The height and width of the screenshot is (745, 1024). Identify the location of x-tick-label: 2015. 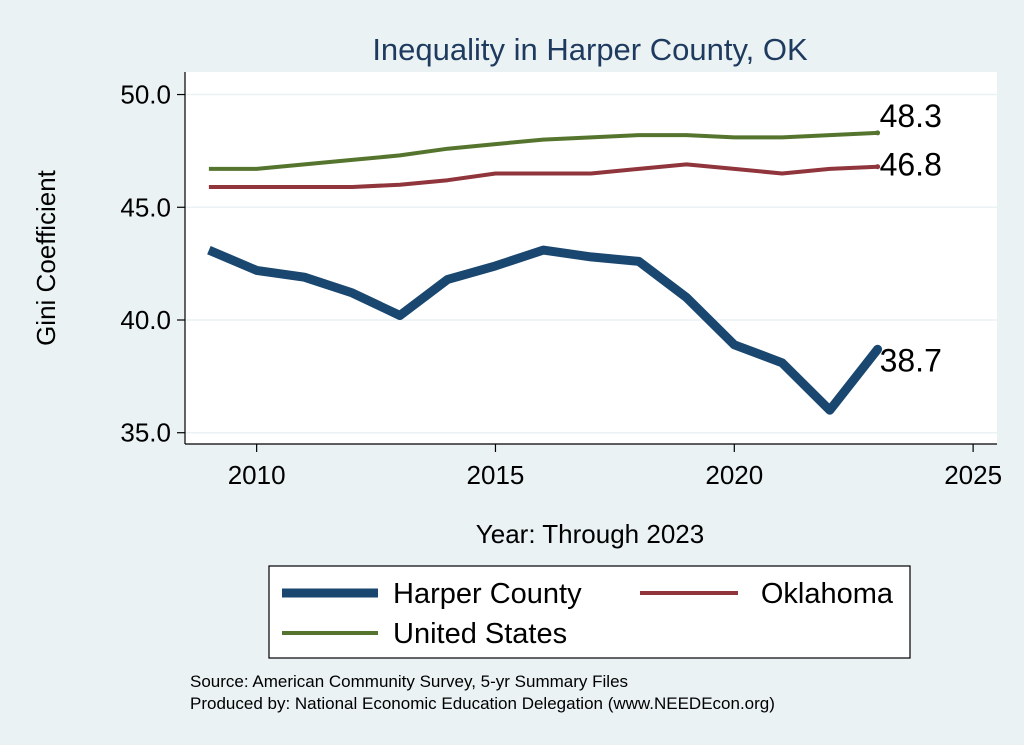
(496, 475).